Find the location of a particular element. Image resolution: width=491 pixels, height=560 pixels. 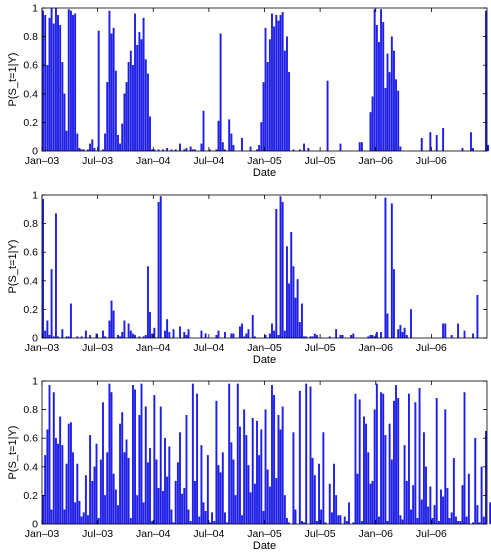

x-tick-label: Jan–04 is located at coordinates (153, 161).